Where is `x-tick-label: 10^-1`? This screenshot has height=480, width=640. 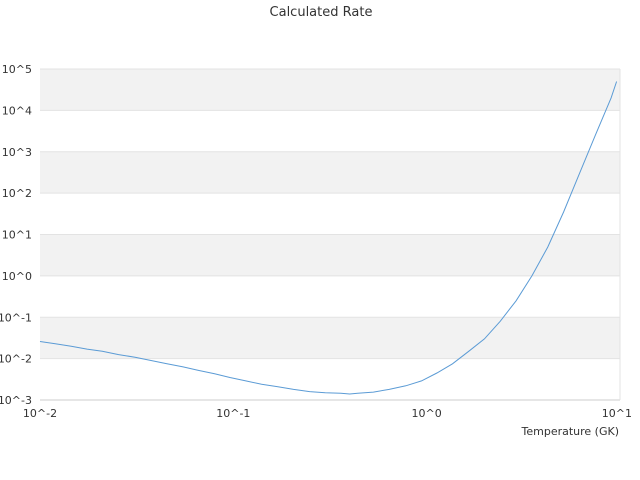
x-tick-label: 10^-1 is located at coordinates (233, 413).